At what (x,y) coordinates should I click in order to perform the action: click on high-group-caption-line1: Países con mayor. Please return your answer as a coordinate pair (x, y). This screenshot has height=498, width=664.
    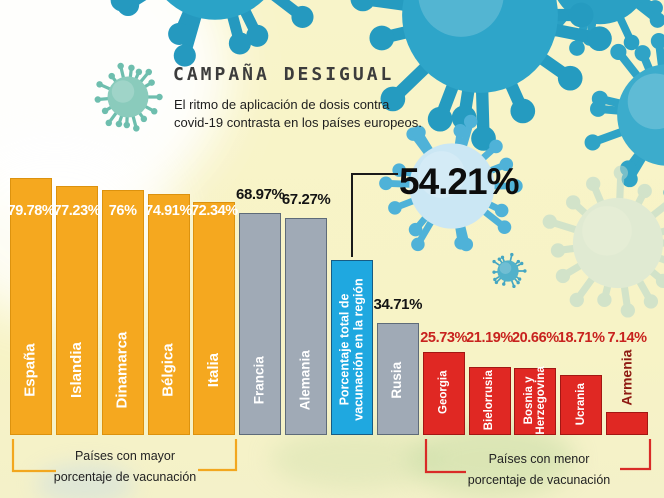
    Looking at the image, I should click on (125, 456).